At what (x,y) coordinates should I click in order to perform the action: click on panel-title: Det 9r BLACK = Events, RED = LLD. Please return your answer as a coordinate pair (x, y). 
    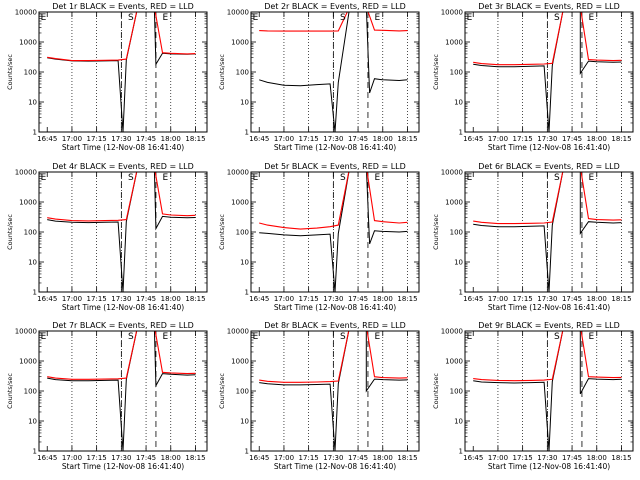
    Looking at the image, I should click on (549, 325).